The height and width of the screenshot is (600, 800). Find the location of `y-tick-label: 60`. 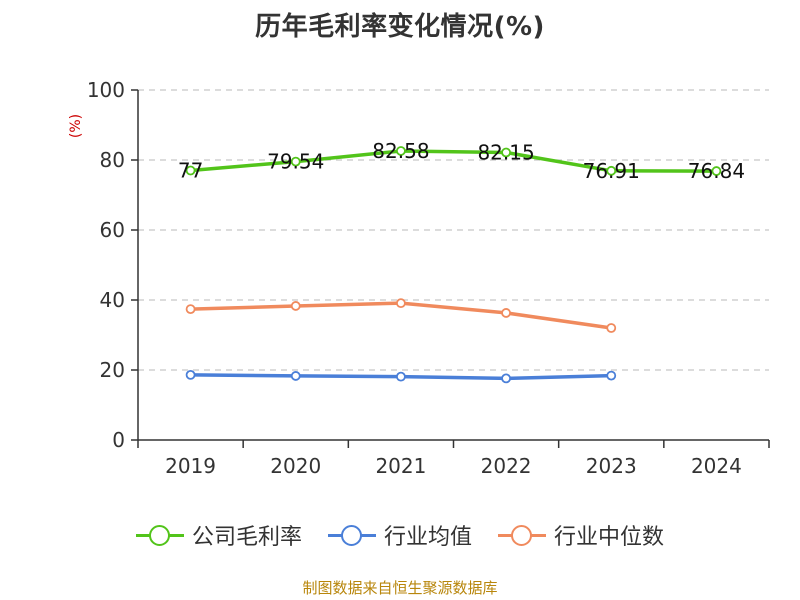

y-tick-label: 60 is located at coordinates (112, 230).